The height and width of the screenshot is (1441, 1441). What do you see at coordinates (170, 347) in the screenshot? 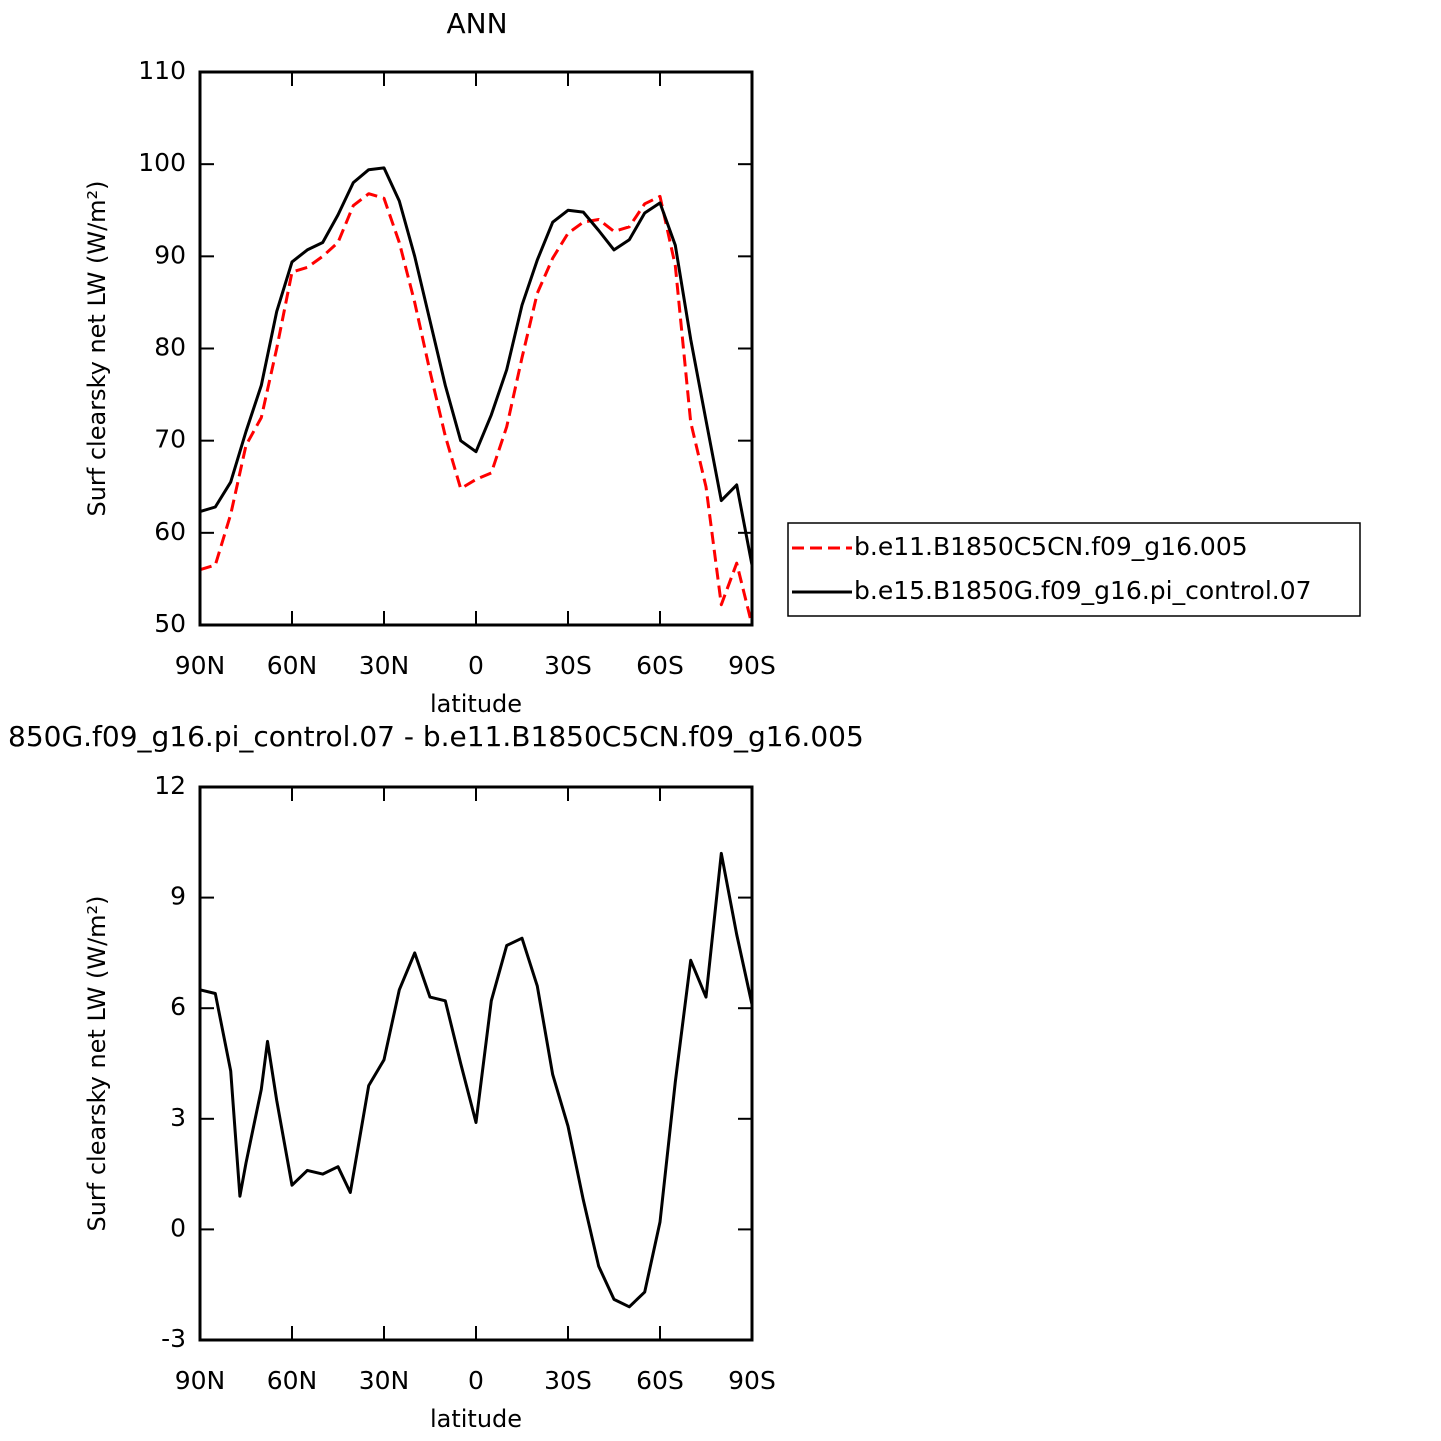
I see `y-tick-label: 80` at bounding box center [170, 347].